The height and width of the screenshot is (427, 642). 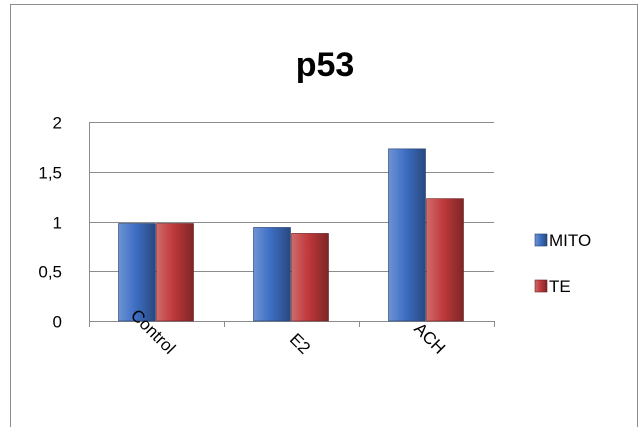 What do you see at coordinates (541, 240) in the screenshot?
I see `legend-swatch-mito` at bounding box center [541, 240].